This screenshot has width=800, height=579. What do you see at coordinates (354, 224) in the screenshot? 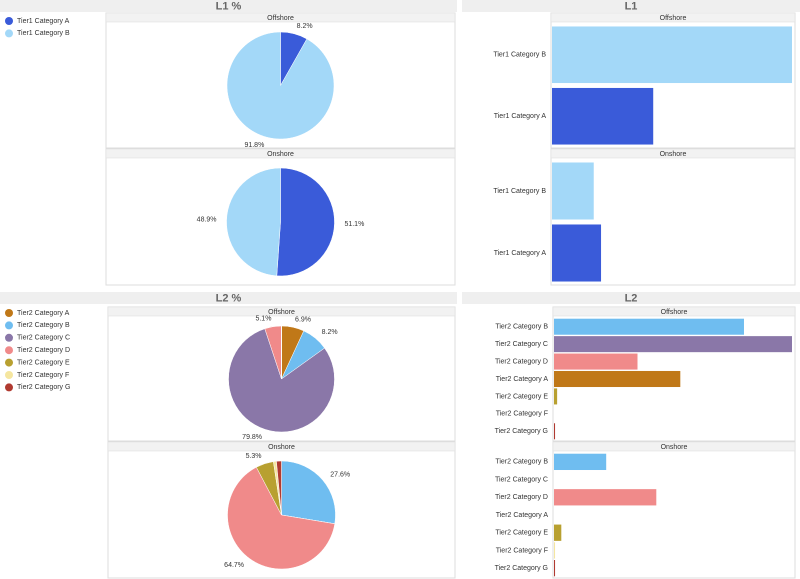
I see `slice-label: 51.1%` at bounding box center [354, 224].